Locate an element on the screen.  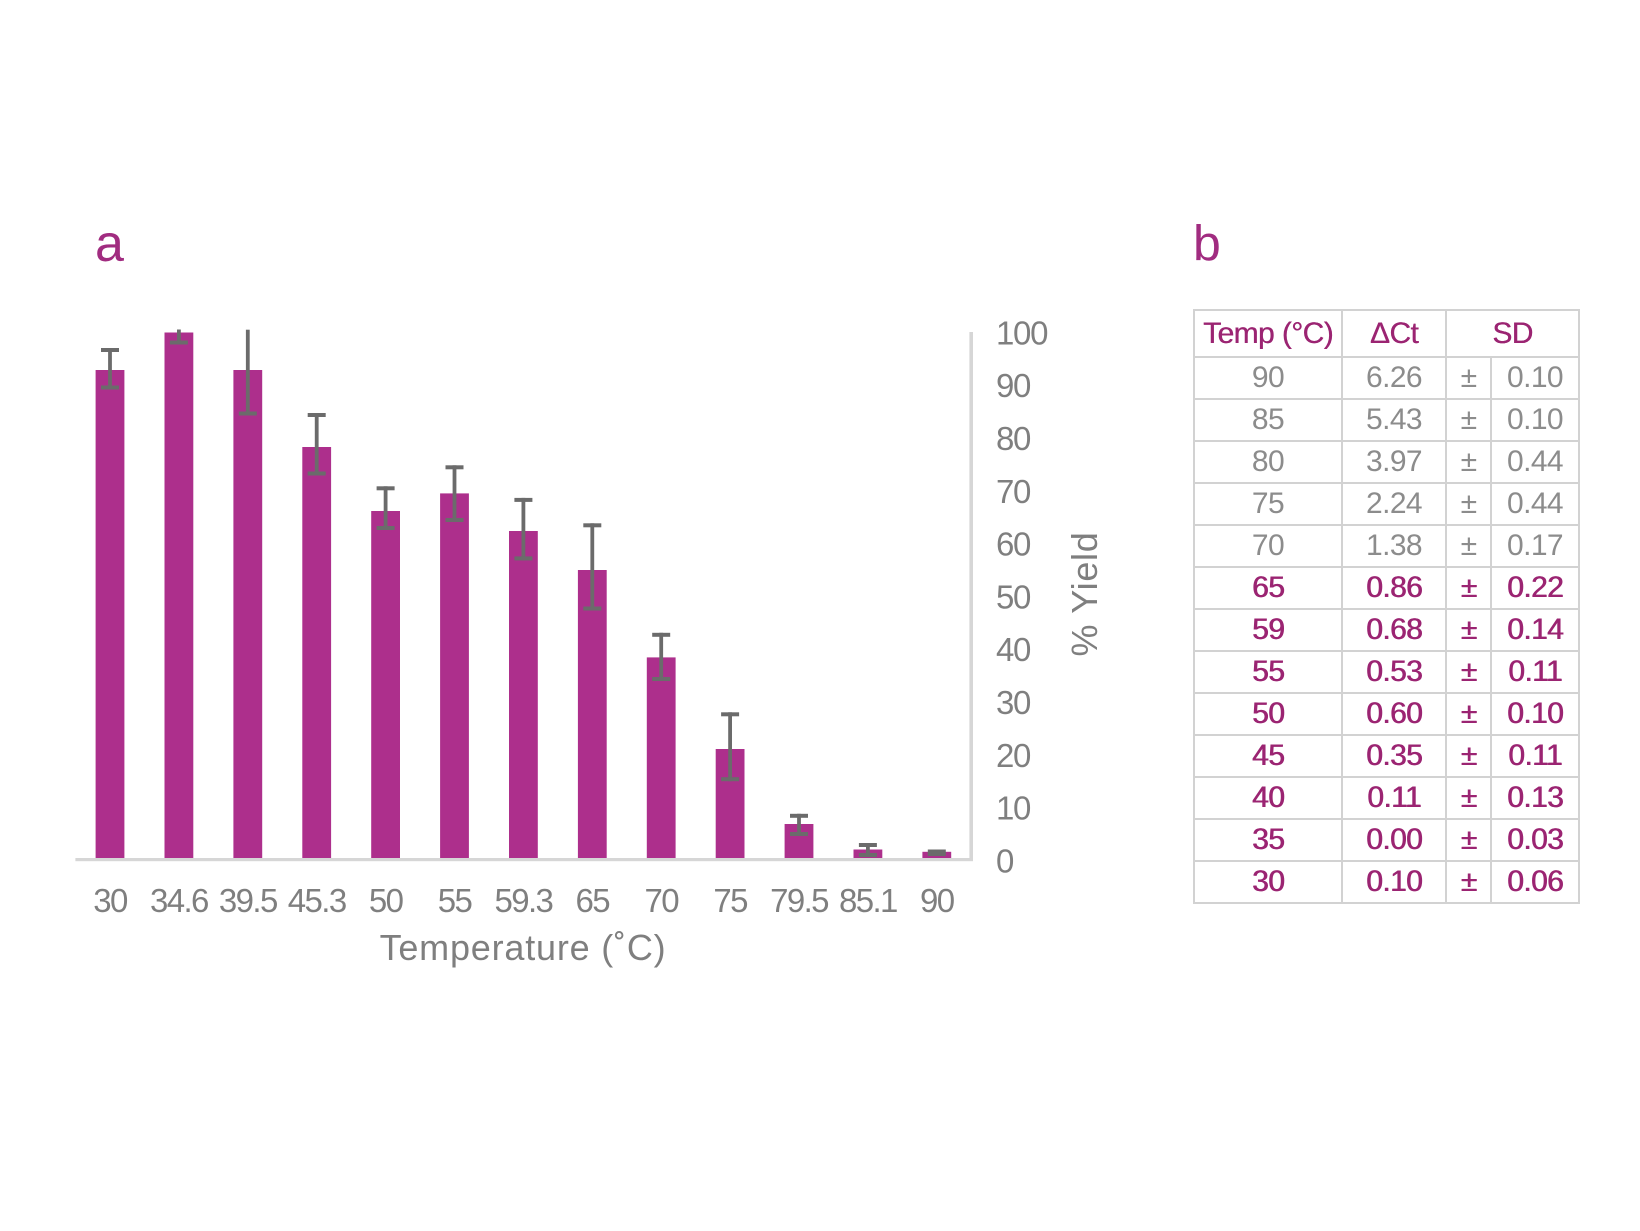
svg-text: 100 is located at coordinates (1022, 332).